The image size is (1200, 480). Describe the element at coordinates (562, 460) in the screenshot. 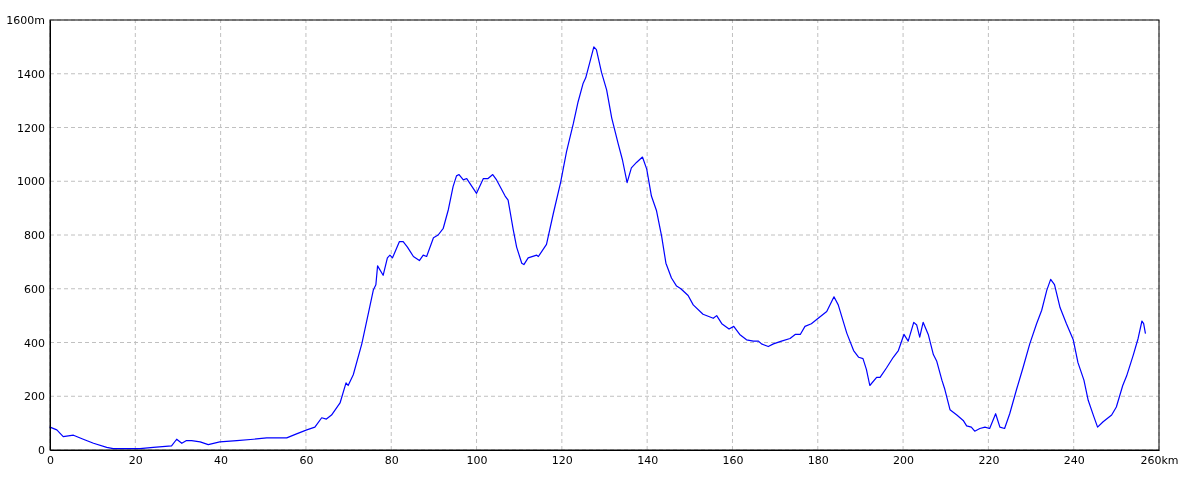

I see `x-tick-label: 120` at that location.